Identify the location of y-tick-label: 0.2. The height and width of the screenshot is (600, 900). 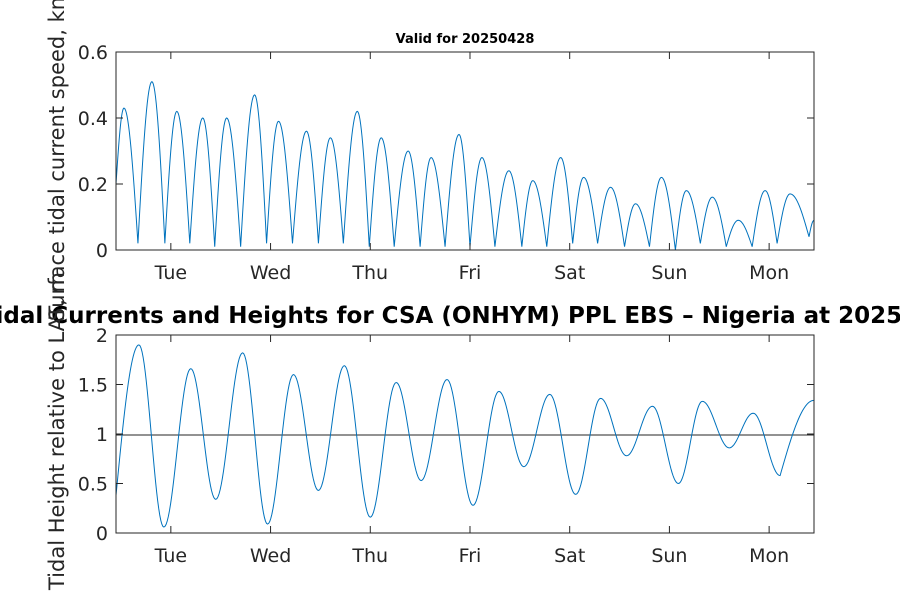
(93, 185).